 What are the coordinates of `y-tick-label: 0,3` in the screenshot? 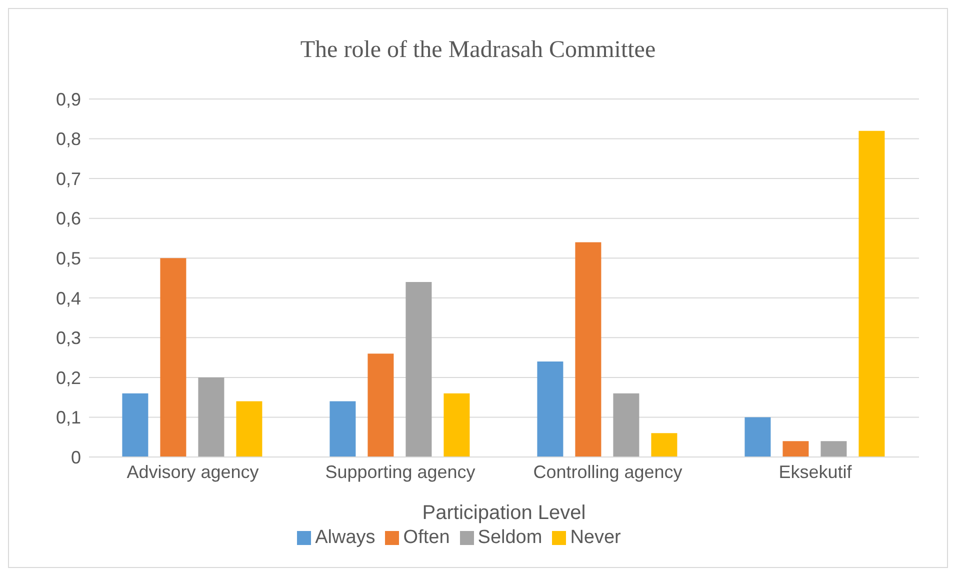 It's located at (68, 338).